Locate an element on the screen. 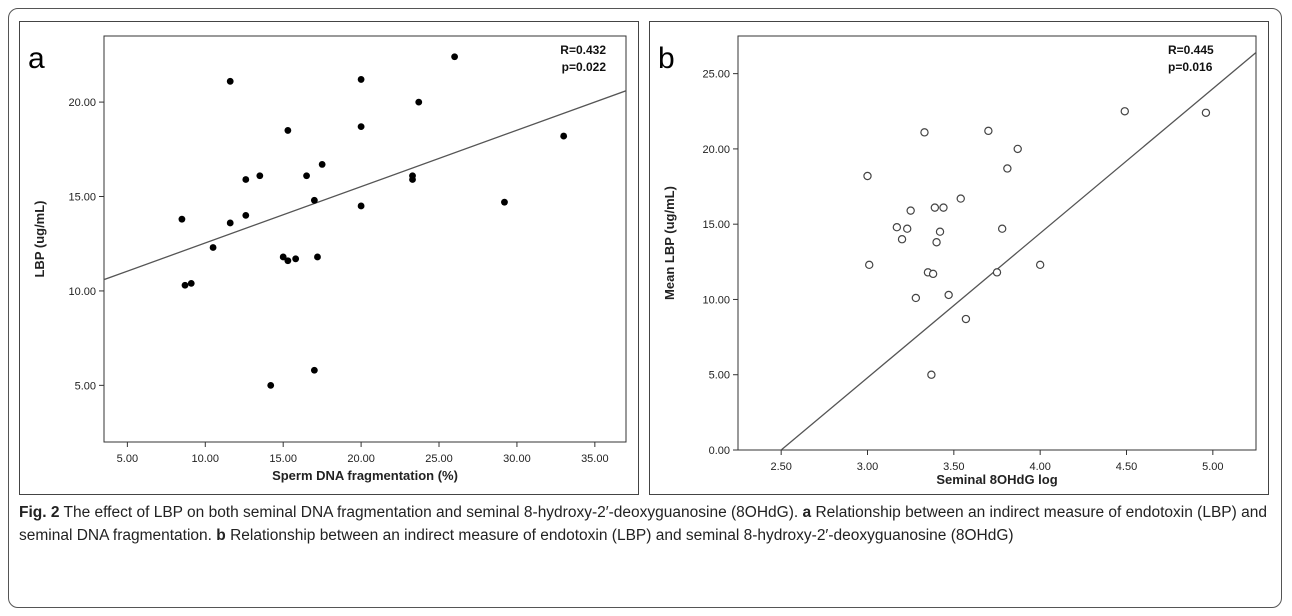  stat-annotation: R=0.445 is located at coordinates (1191, 50).